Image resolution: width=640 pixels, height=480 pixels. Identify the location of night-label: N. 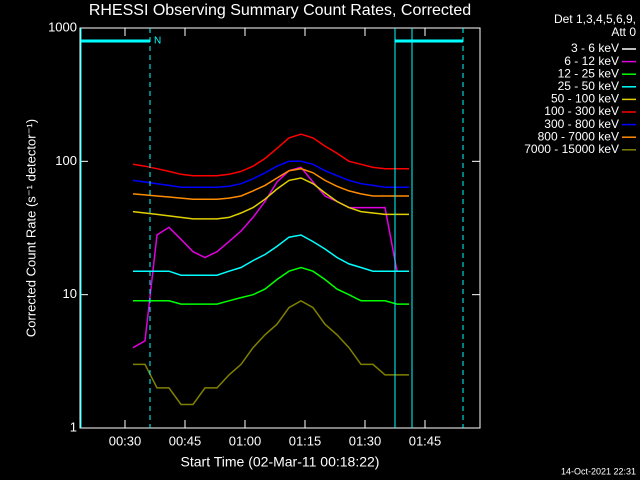
(157, 41).